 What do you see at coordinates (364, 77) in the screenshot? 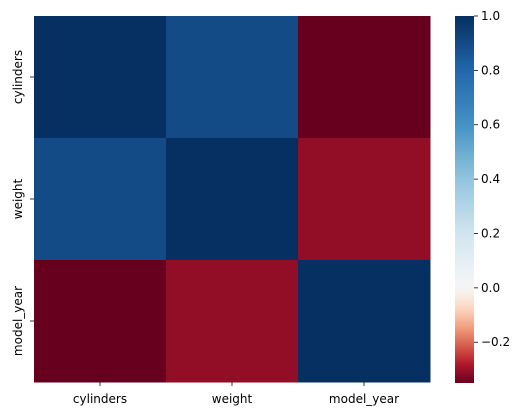
I see `heatmap-cell-cylinders-model_year` at bounding box center [364, 77].